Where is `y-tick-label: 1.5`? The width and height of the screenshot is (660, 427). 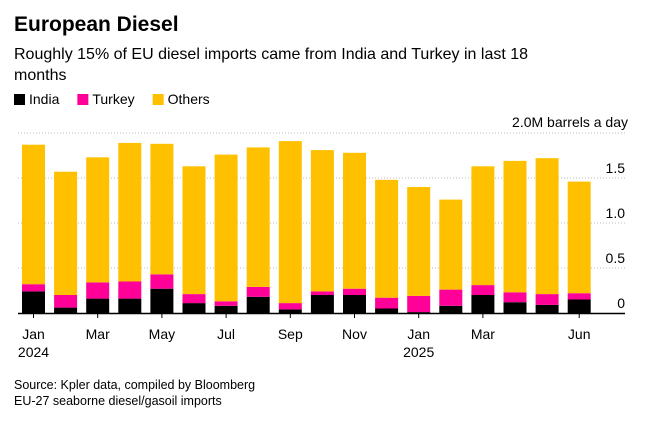
y-tick-label: 1.5 is located at coordinates (616, 168).